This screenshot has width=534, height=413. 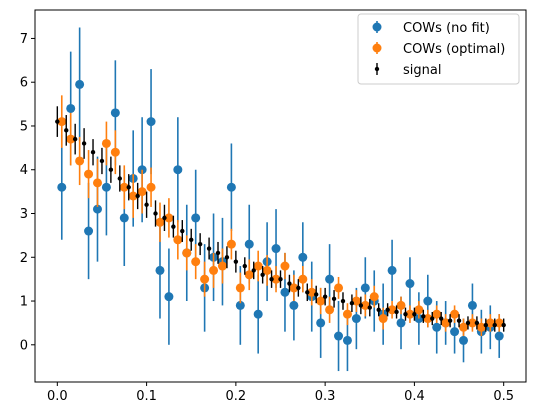 I want to click on legend-label-no-fit: COWs (no fit), so click(x=446, y=28).